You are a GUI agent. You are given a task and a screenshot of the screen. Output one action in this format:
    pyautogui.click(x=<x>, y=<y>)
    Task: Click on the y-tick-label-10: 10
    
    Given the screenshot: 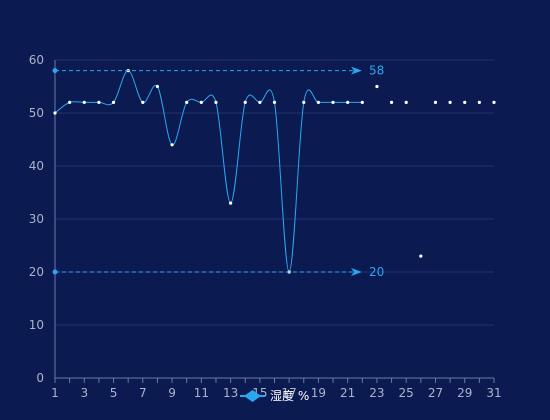 What is the action you would take?
    pyautogui.click(x=36, y=325)
    